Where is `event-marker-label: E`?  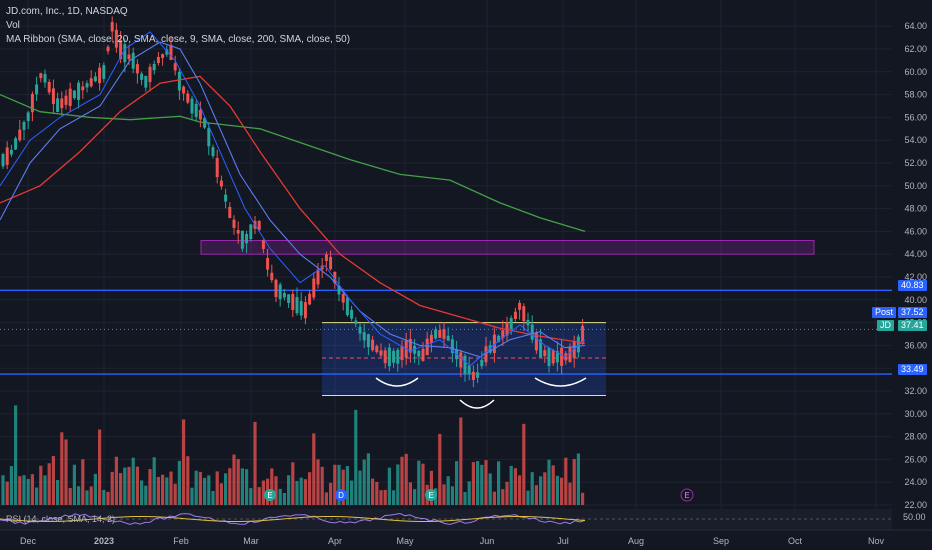 event-marker-label: E is located at coordinates (269, 495).